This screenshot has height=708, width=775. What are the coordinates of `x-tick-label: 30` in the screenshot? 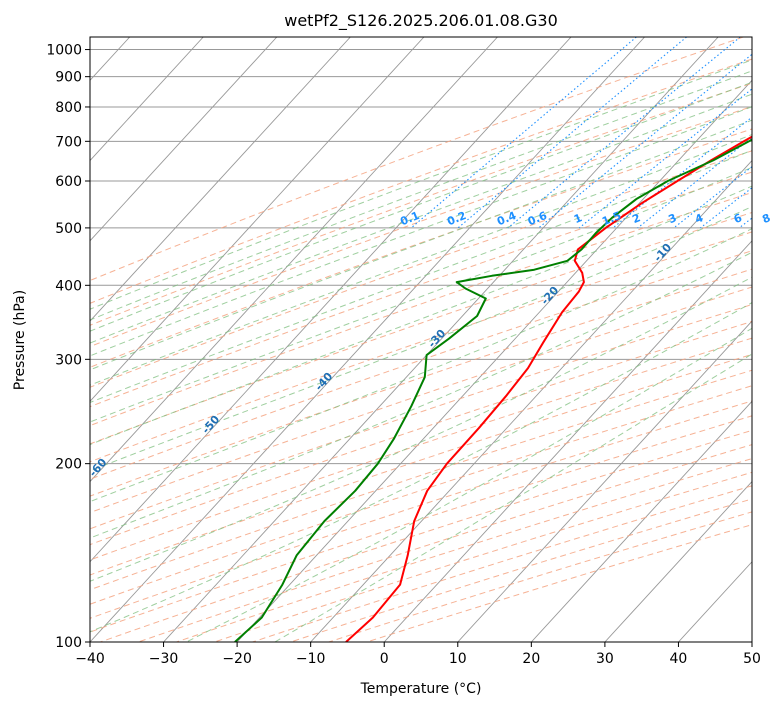 It's located at (605, 659).